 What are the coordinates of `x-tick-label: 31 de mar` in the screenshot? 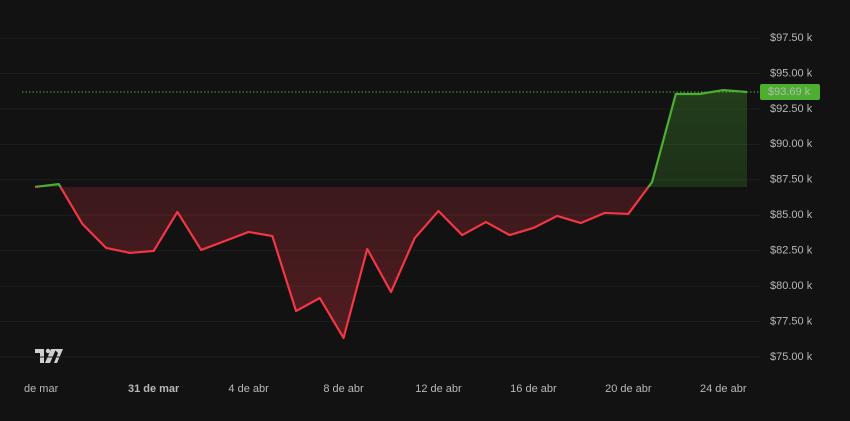 It's located at (154, 389).